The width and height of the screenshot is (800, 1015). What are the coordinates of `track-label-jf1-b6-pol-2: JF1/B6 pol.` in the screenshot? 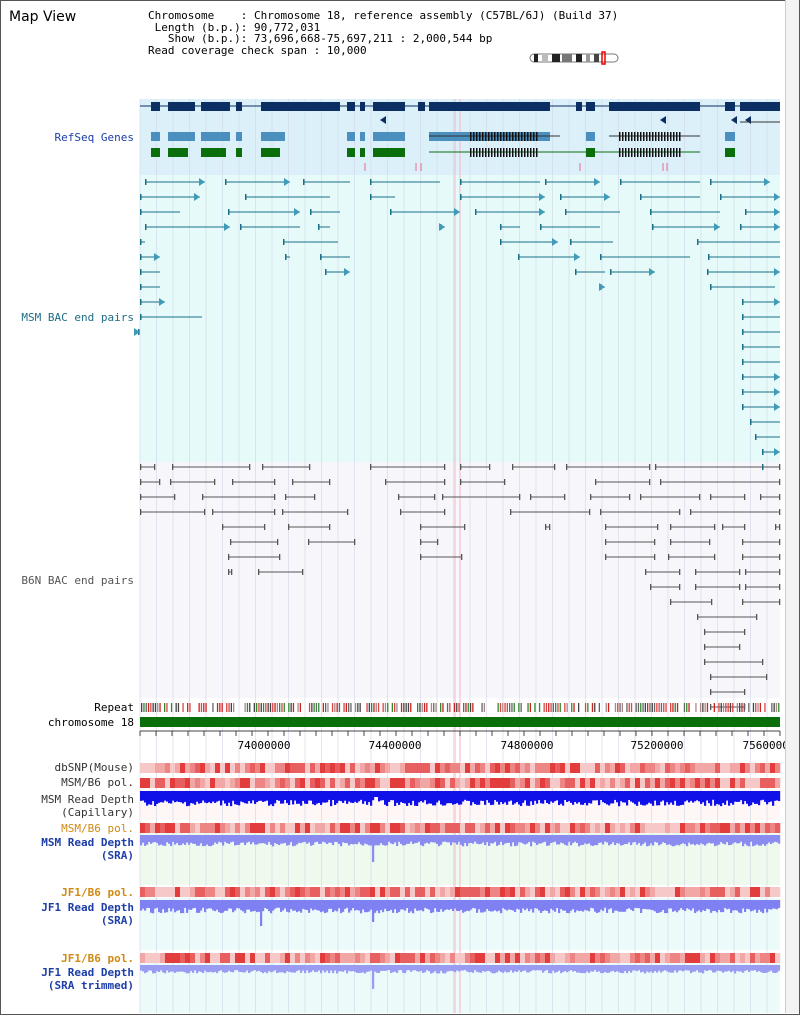 It's located at (97, 958).